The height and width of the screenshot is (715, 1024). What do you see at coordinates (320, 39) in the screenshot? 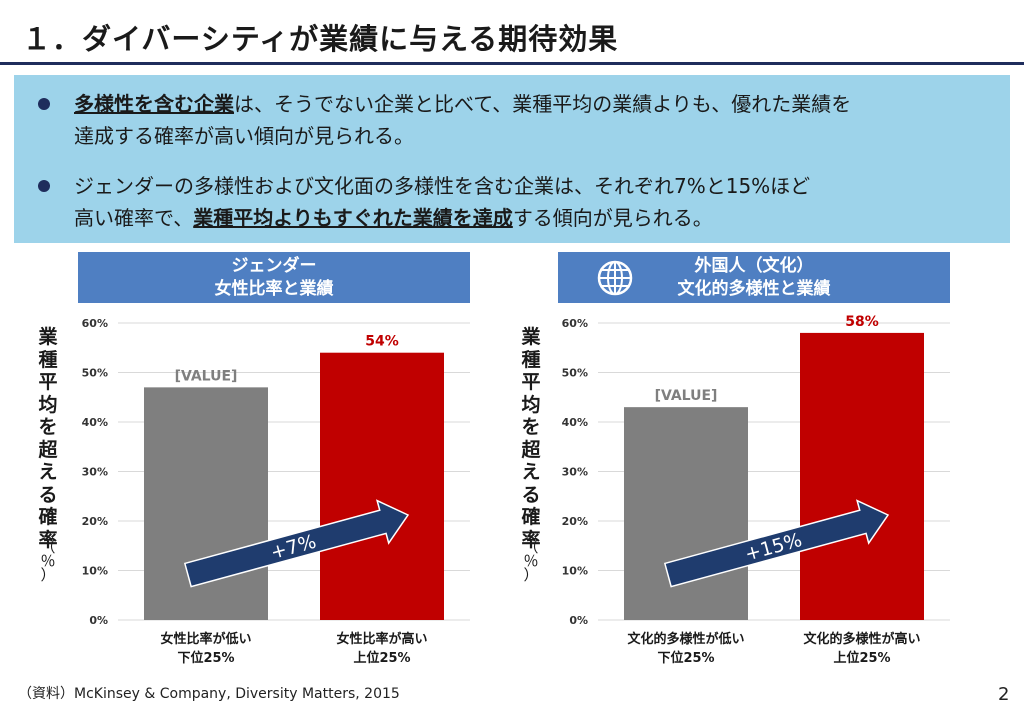
I see `page-title: １．ダイバーシティが業績に与える期待効果` at bounding box center [320, 39].